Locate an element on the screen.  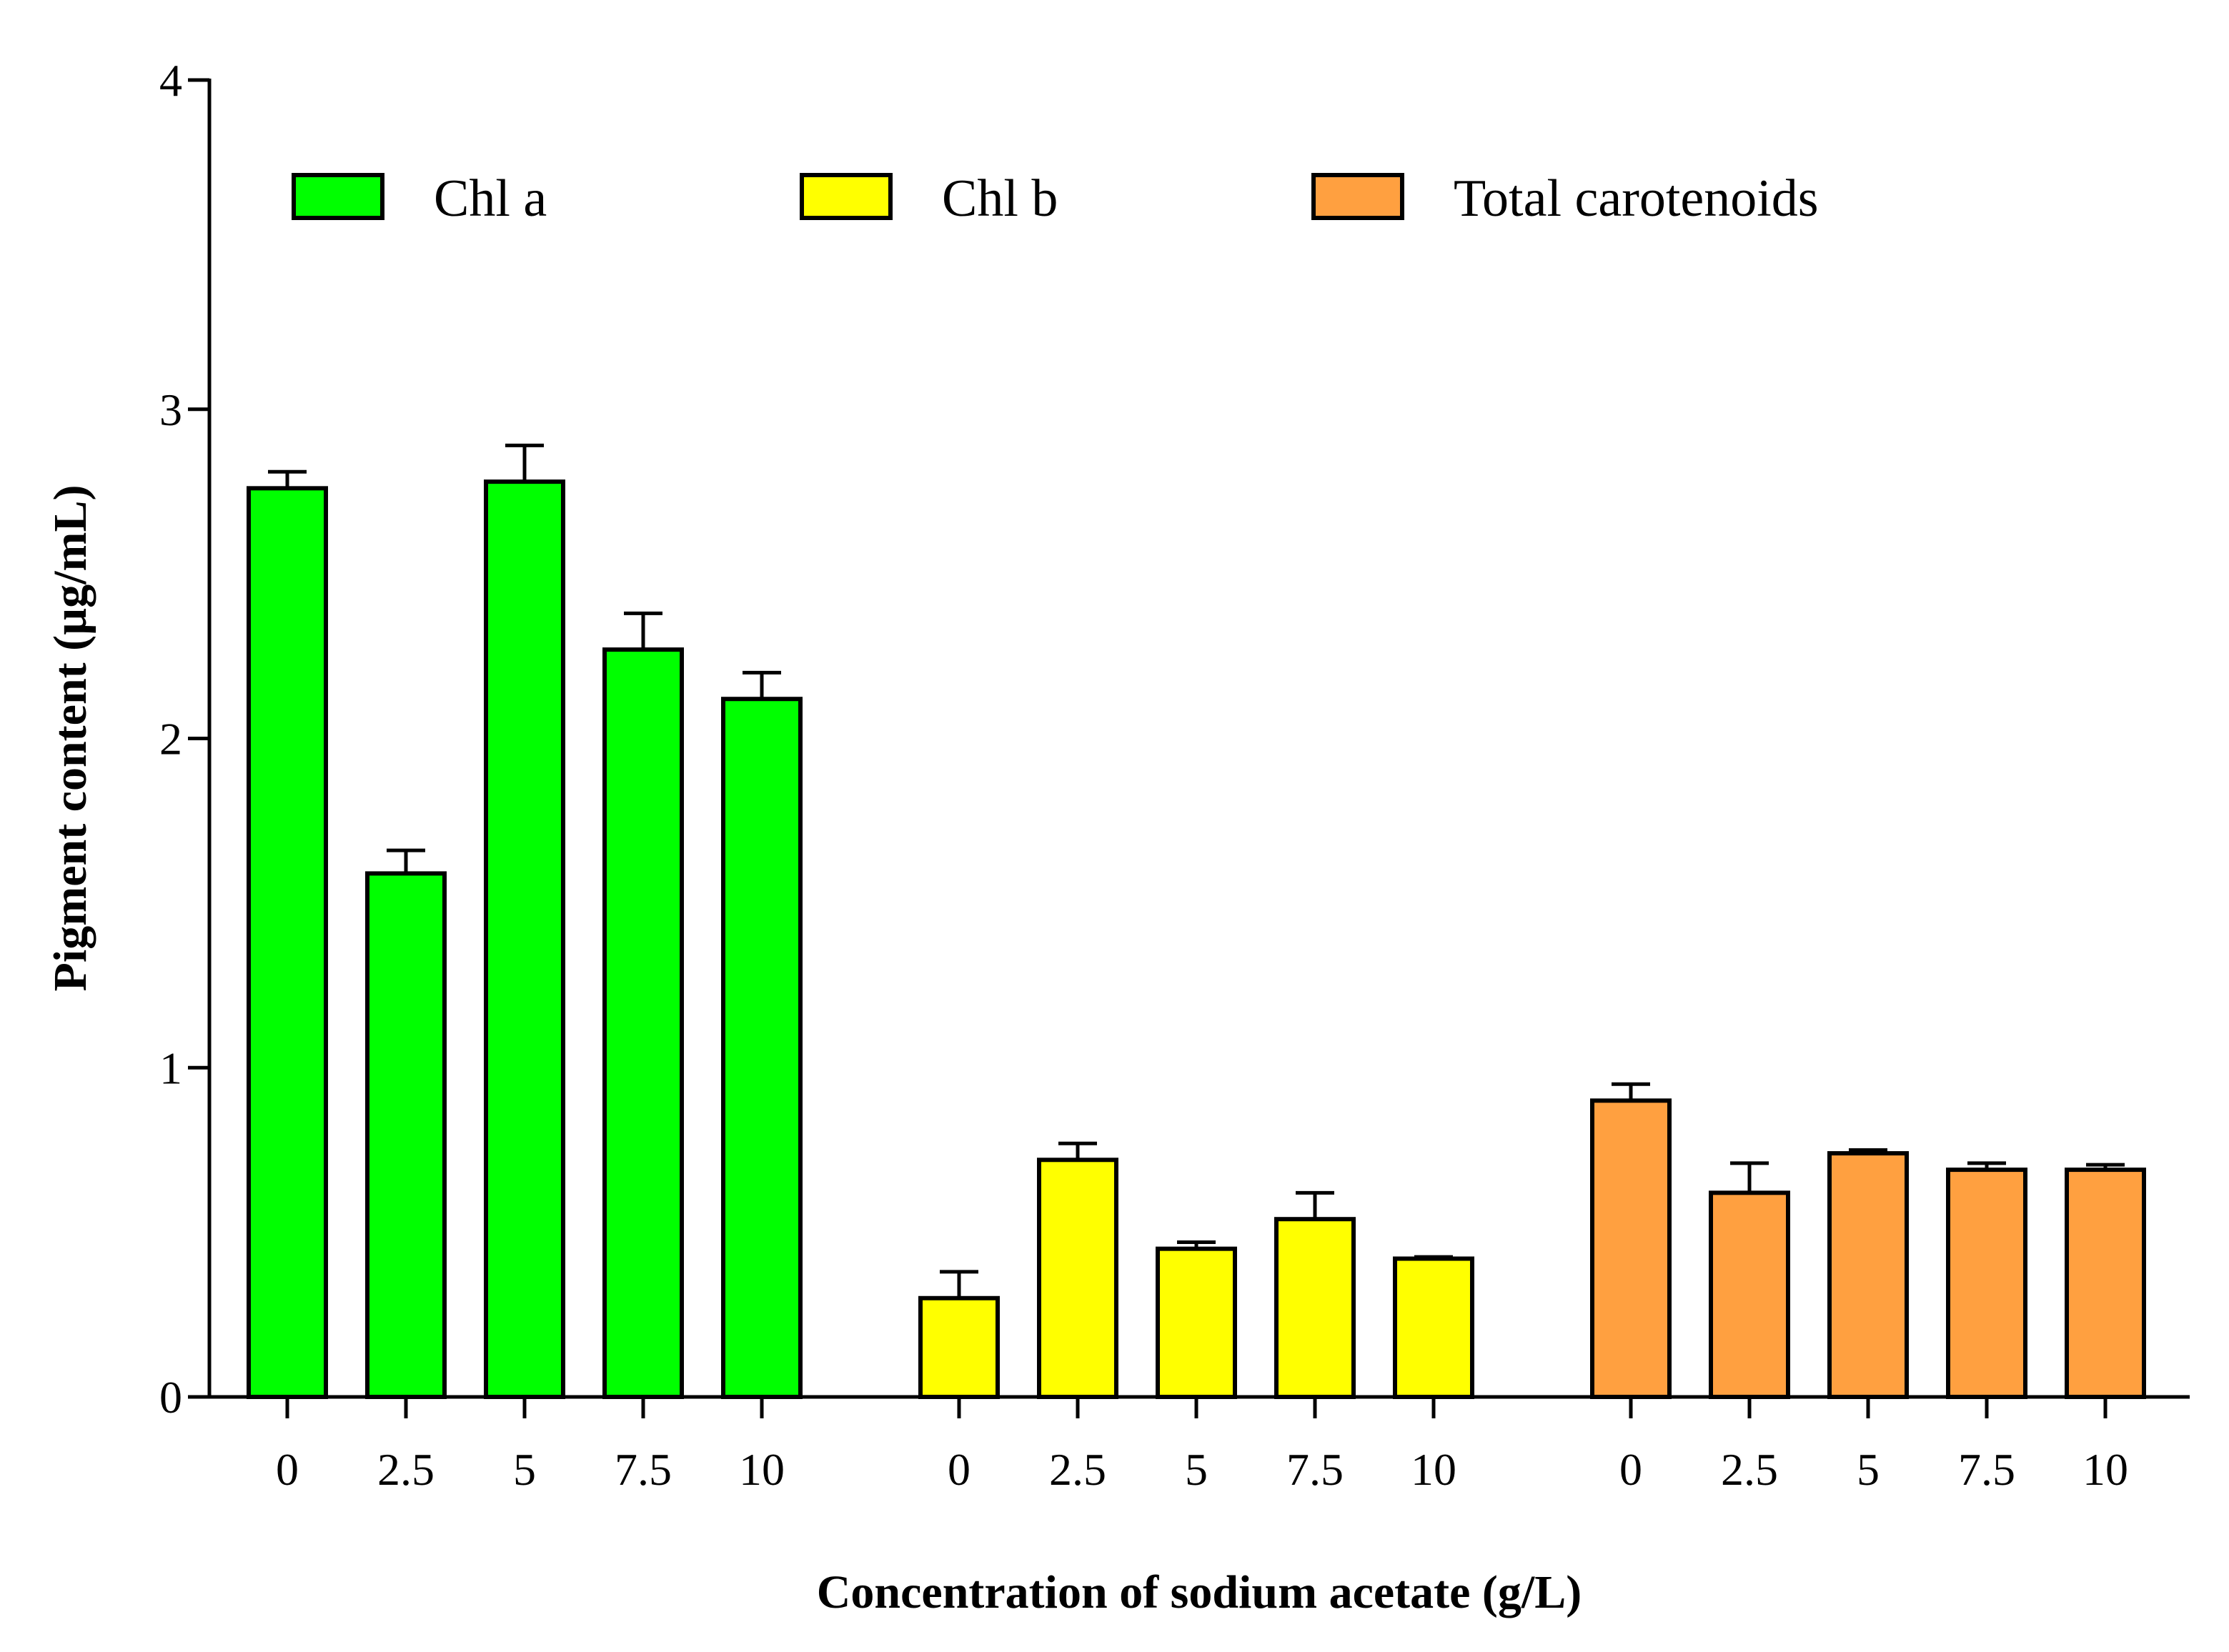
legend: Chl a Chl b Total carotenoids is located at coordinates (1055, 198).